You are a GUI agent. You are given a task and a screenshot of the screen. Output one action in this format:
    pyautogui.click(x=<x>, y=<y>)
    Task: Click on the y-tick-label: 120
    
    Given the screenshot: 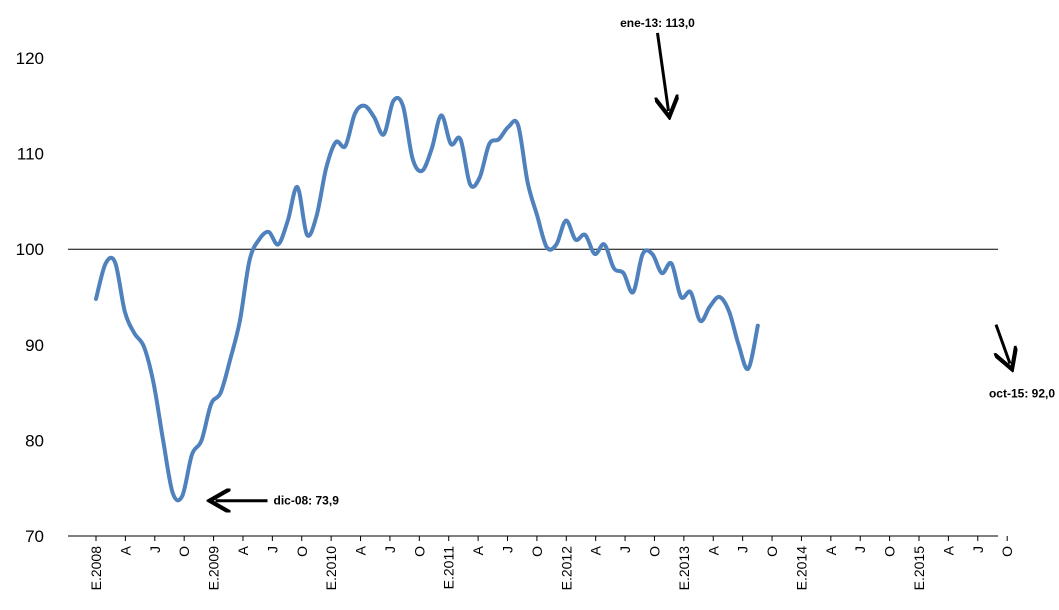 What is the action you would take?
    pyautogui.click(x=30, y=58)
    